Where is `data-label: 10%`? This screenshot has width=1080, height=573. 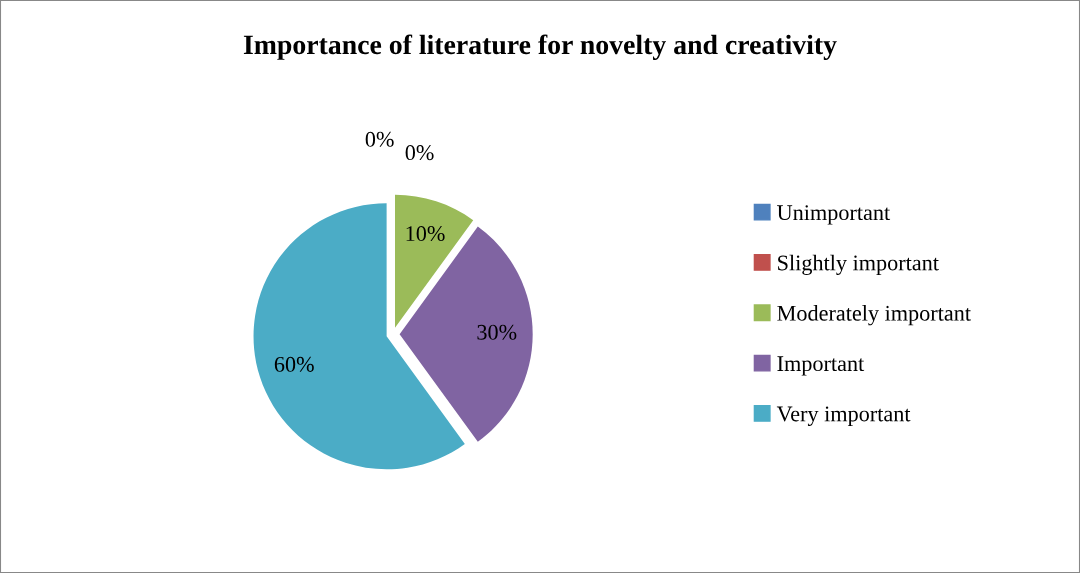 data-label: 10% is located at coordinates (425, 234).